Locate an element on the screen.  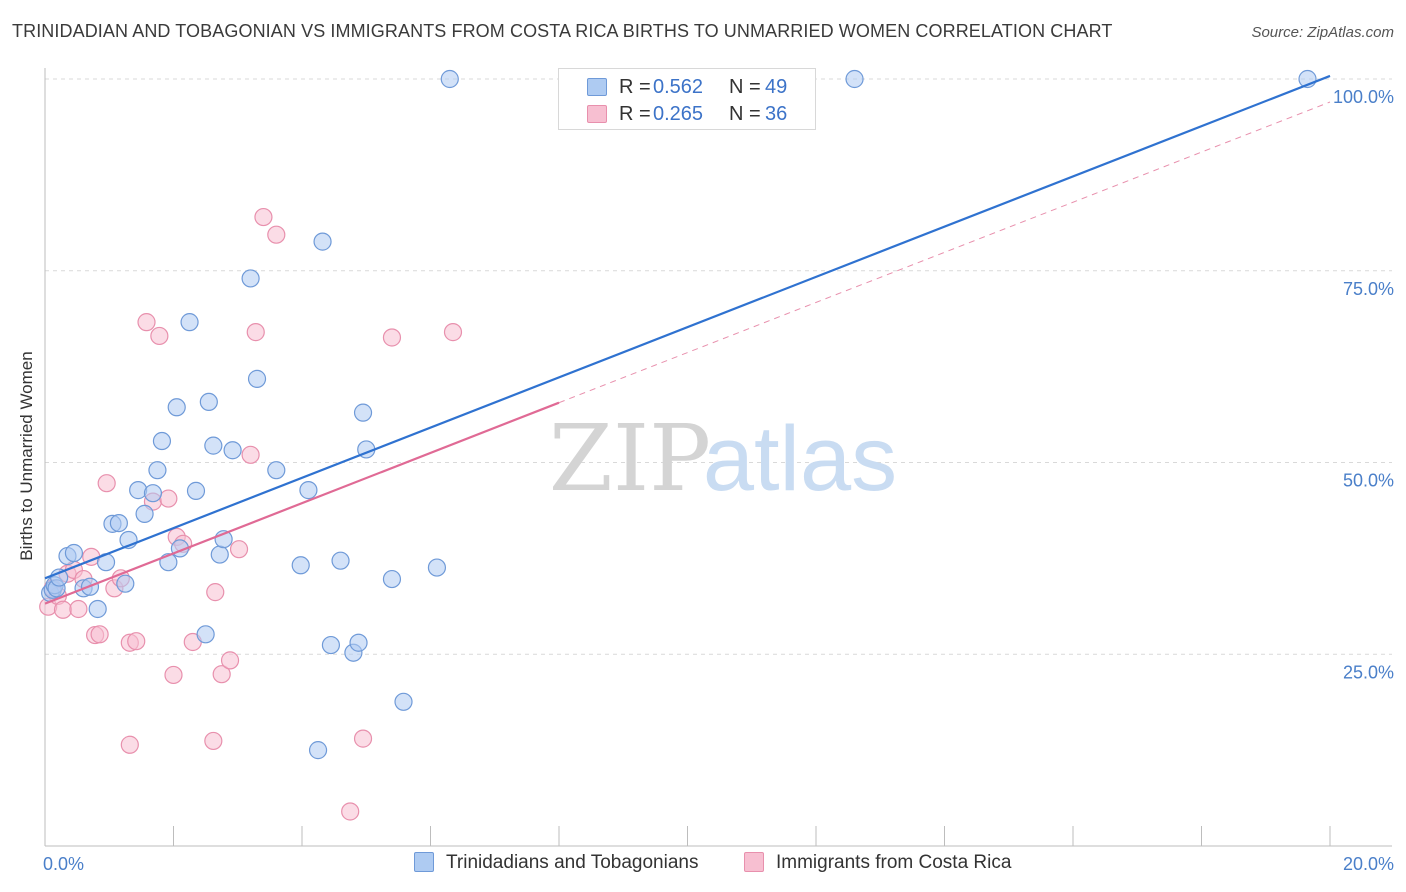
n-value: 49 is located at coordinates (776, 87).